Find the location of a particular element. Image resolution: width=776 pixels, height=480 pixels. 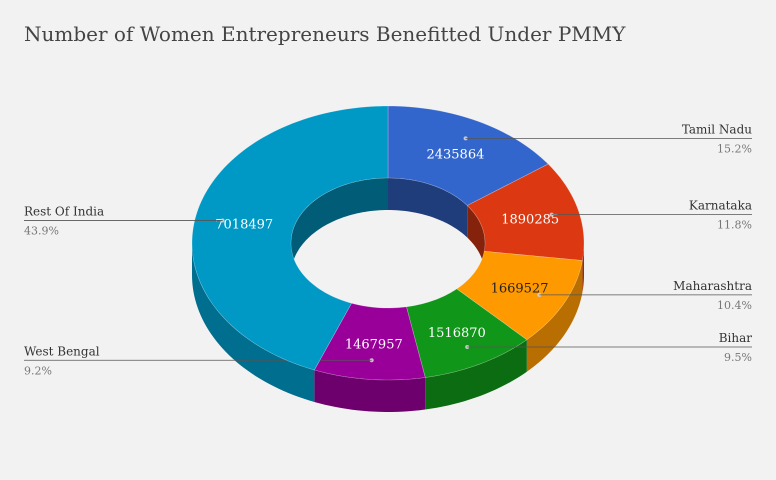

legend-west-bengal: West Bengal 9.2% is located at coordinates (199, 360).